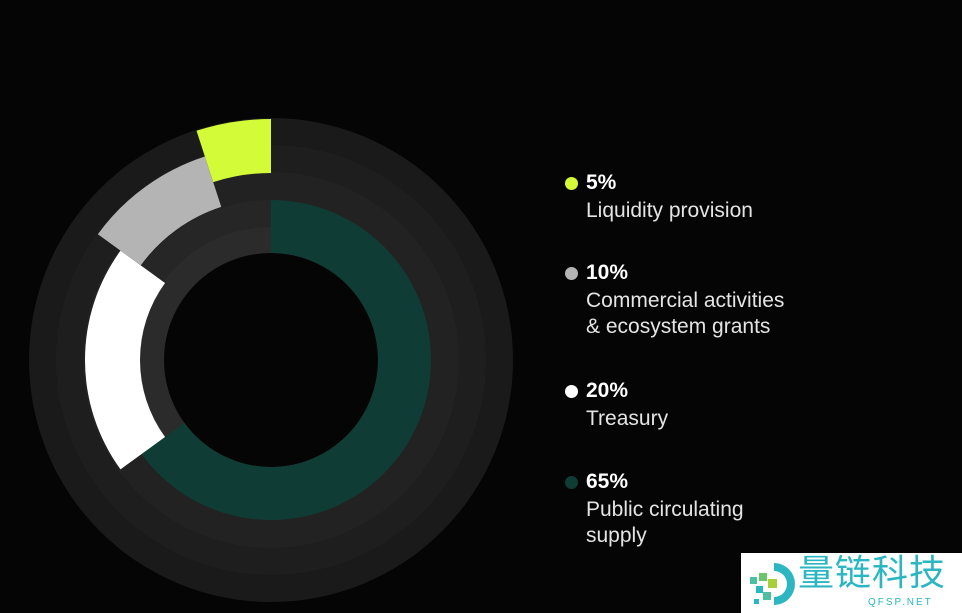 The image size is (962, 613). I want to click on watermark-subtitle: QFSP.NET, so click(900, 602).